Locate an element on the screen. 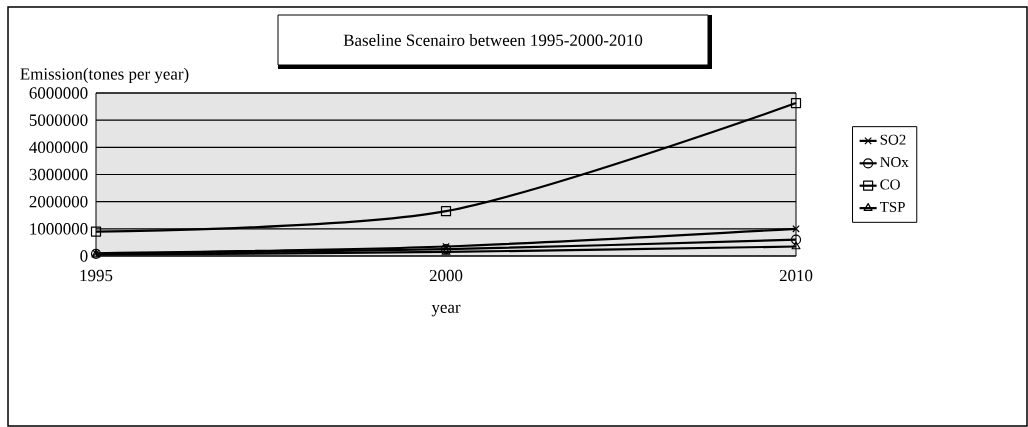 The height and width of the screenshot is (427, 1028). x-tick-label: 2000 is located at coordinates (446, 275).